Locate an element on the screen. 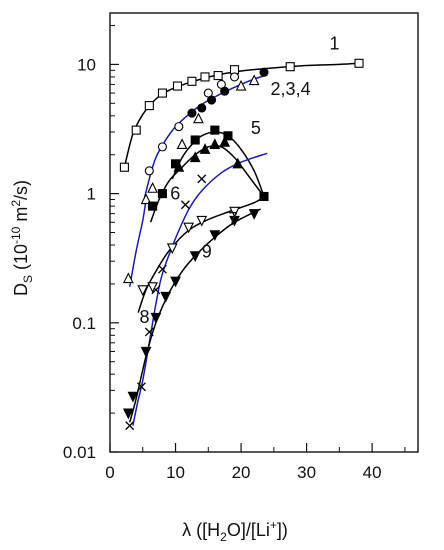  y-tick-labels: 0.01 0.1 1 10 is located at coordinates (79, 258).